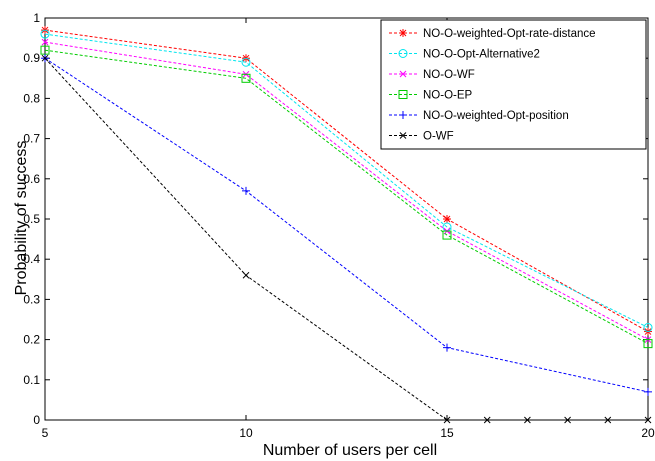 This screenshot has width=655, height=461. Describe the element at coordinates (447, 433) in the screenshot. I see `x-tick-label: 15` at that location.